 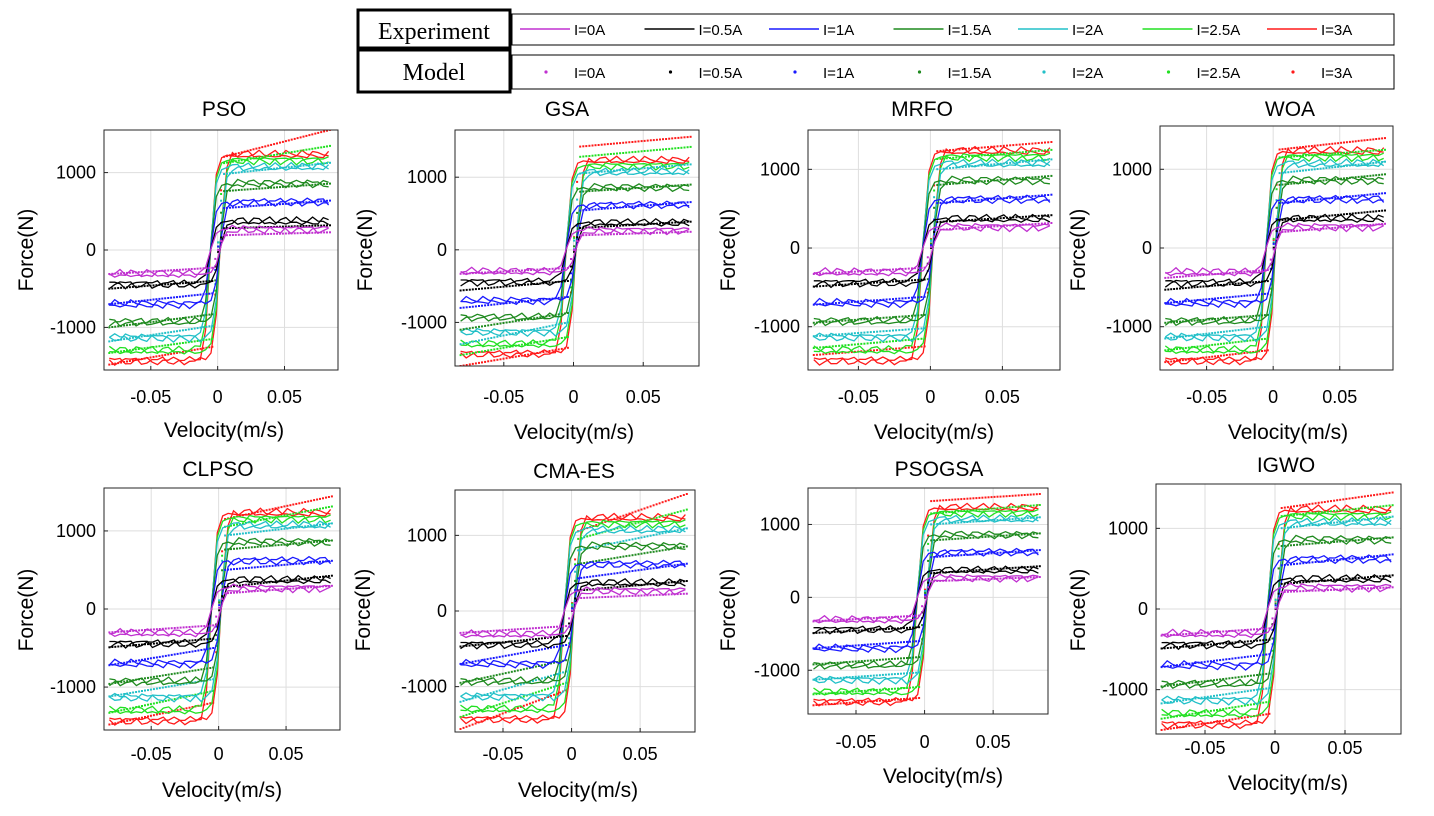 What do you see at coordinates (219, 754) in the screenshot?
I see `x-tick-label-1: 0` at bounding box center [219, 754].